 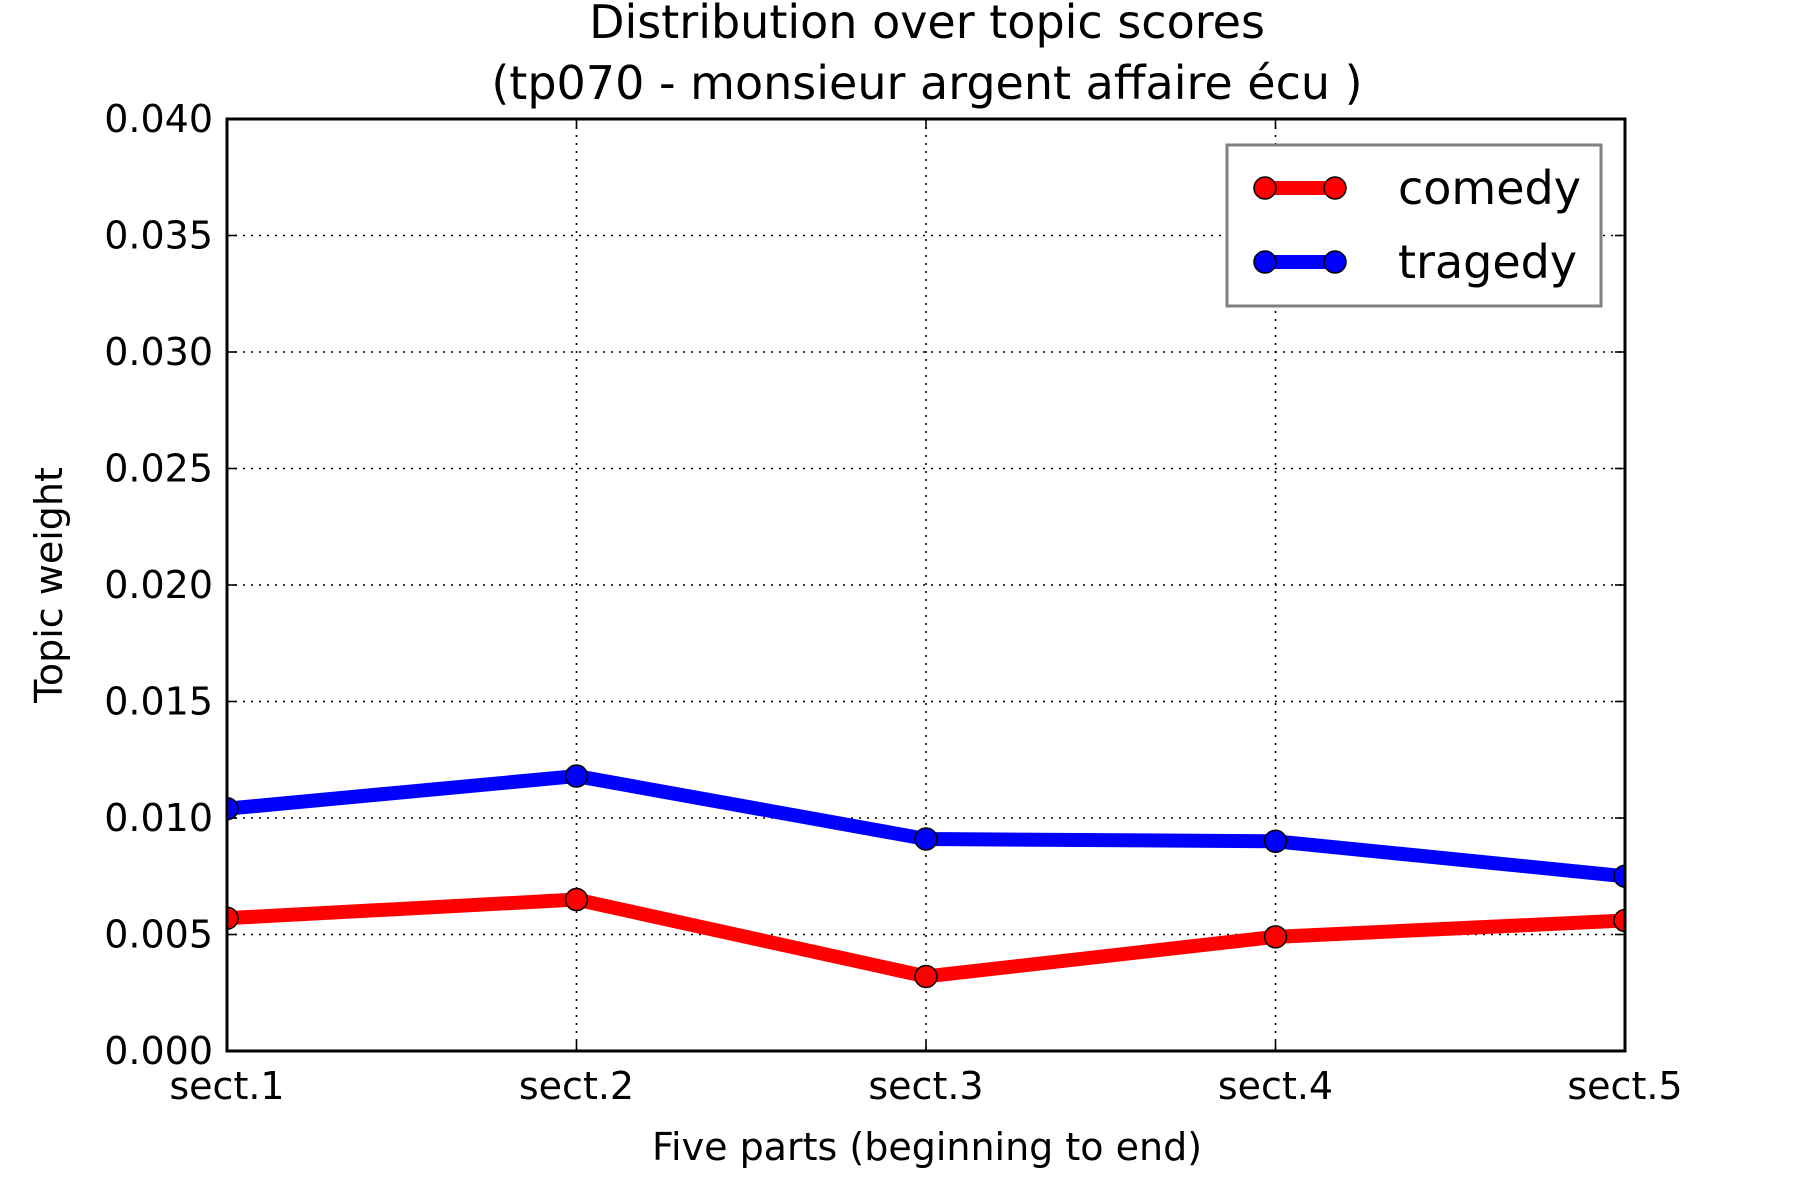 I want to click on y-tick-label: 0.005, so click(x=158, y=935).